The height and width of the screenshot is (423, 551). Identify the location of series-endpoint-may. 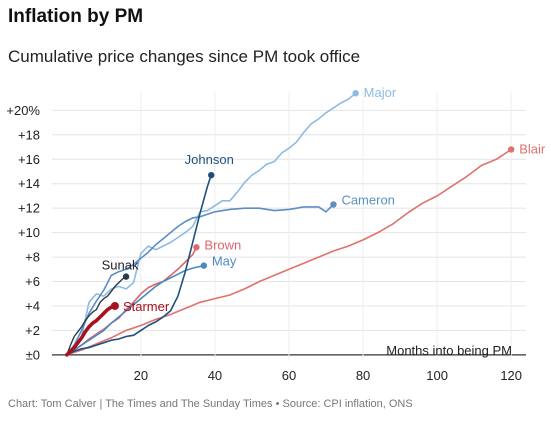
(204, 265).